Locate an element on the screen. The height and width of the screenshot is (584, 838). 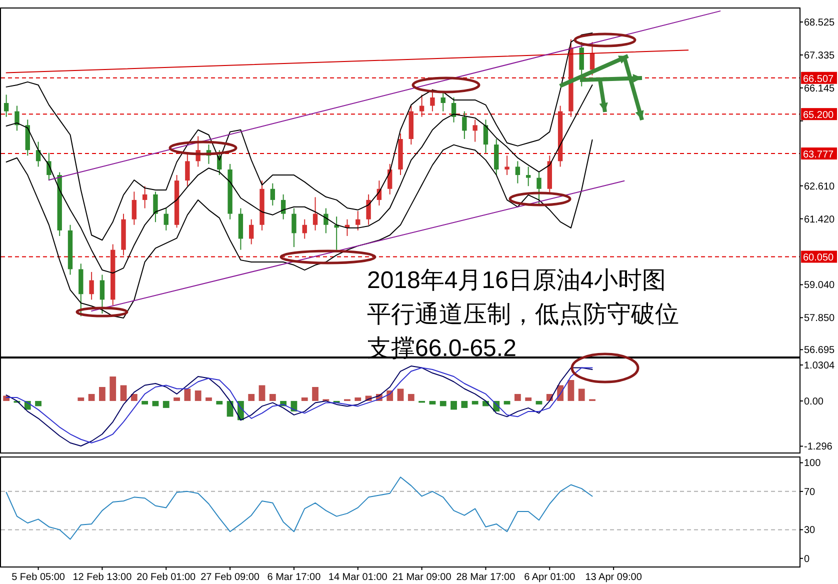
y-tick-label: 1.0304 is located at coordinates (820, 366).